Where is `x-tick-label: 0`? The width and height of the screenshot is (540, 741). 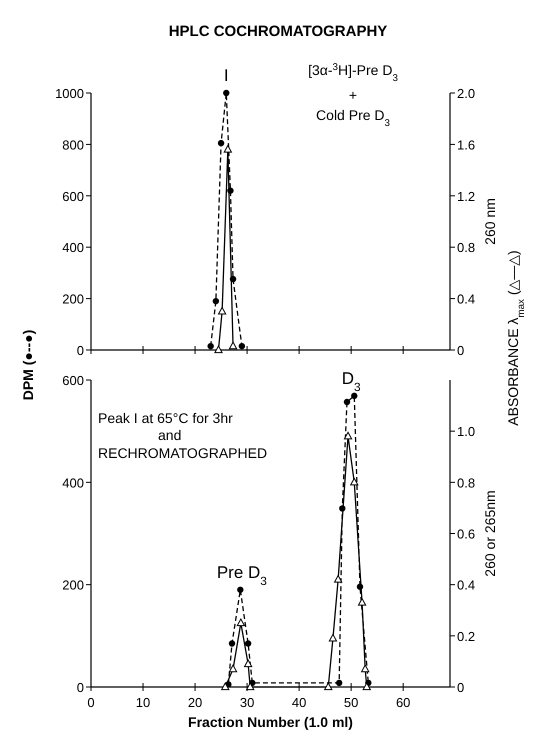 x-tick-label: 0 is located at coordinates (91, 702).